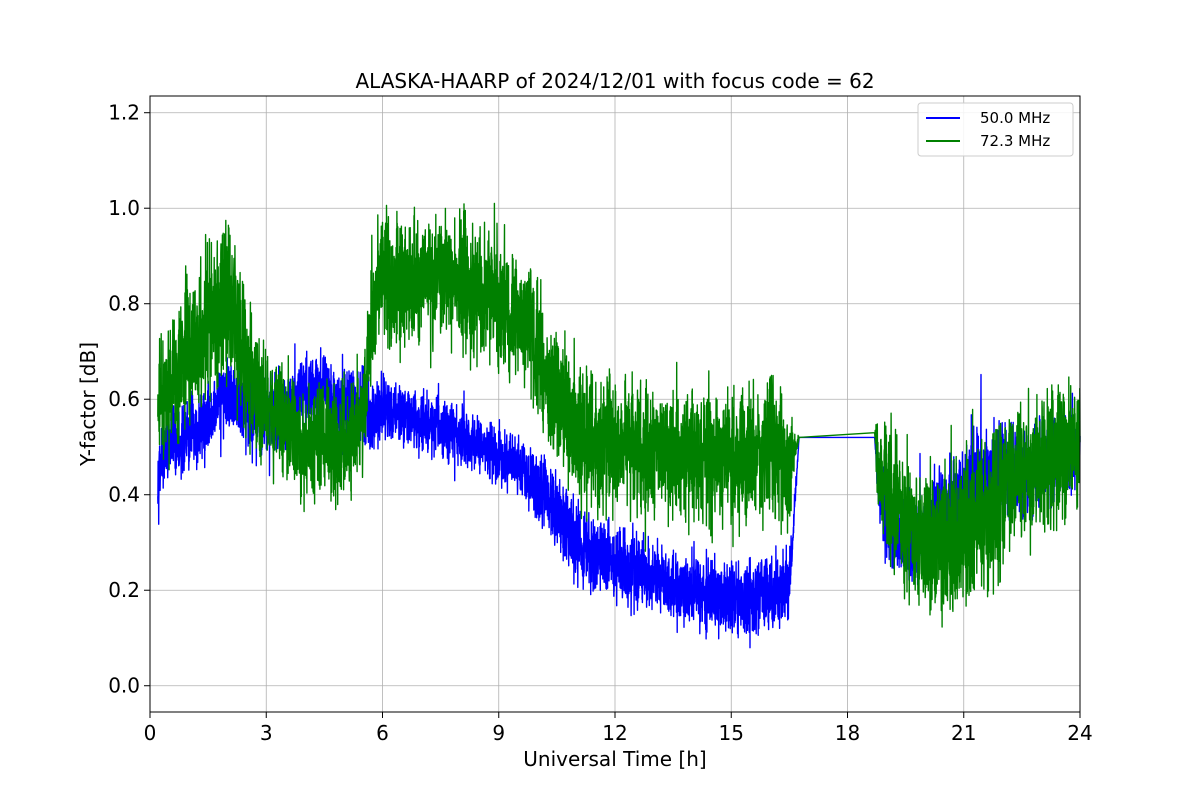 Image resolution: width=1200 pixels, height=800 pixels. What do you see at coordinates (124, 399) in the screenshot?
I see `y-tick-label: 0.6` at bounding box center [124, 399].